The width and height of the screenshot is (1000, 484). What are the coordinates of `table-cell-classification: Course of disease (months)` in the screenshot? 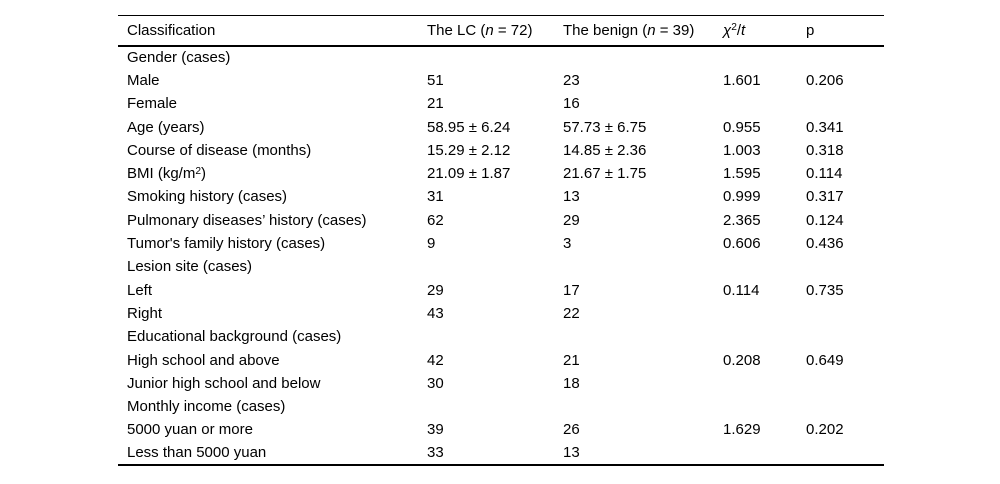 It's located at (219, 150).